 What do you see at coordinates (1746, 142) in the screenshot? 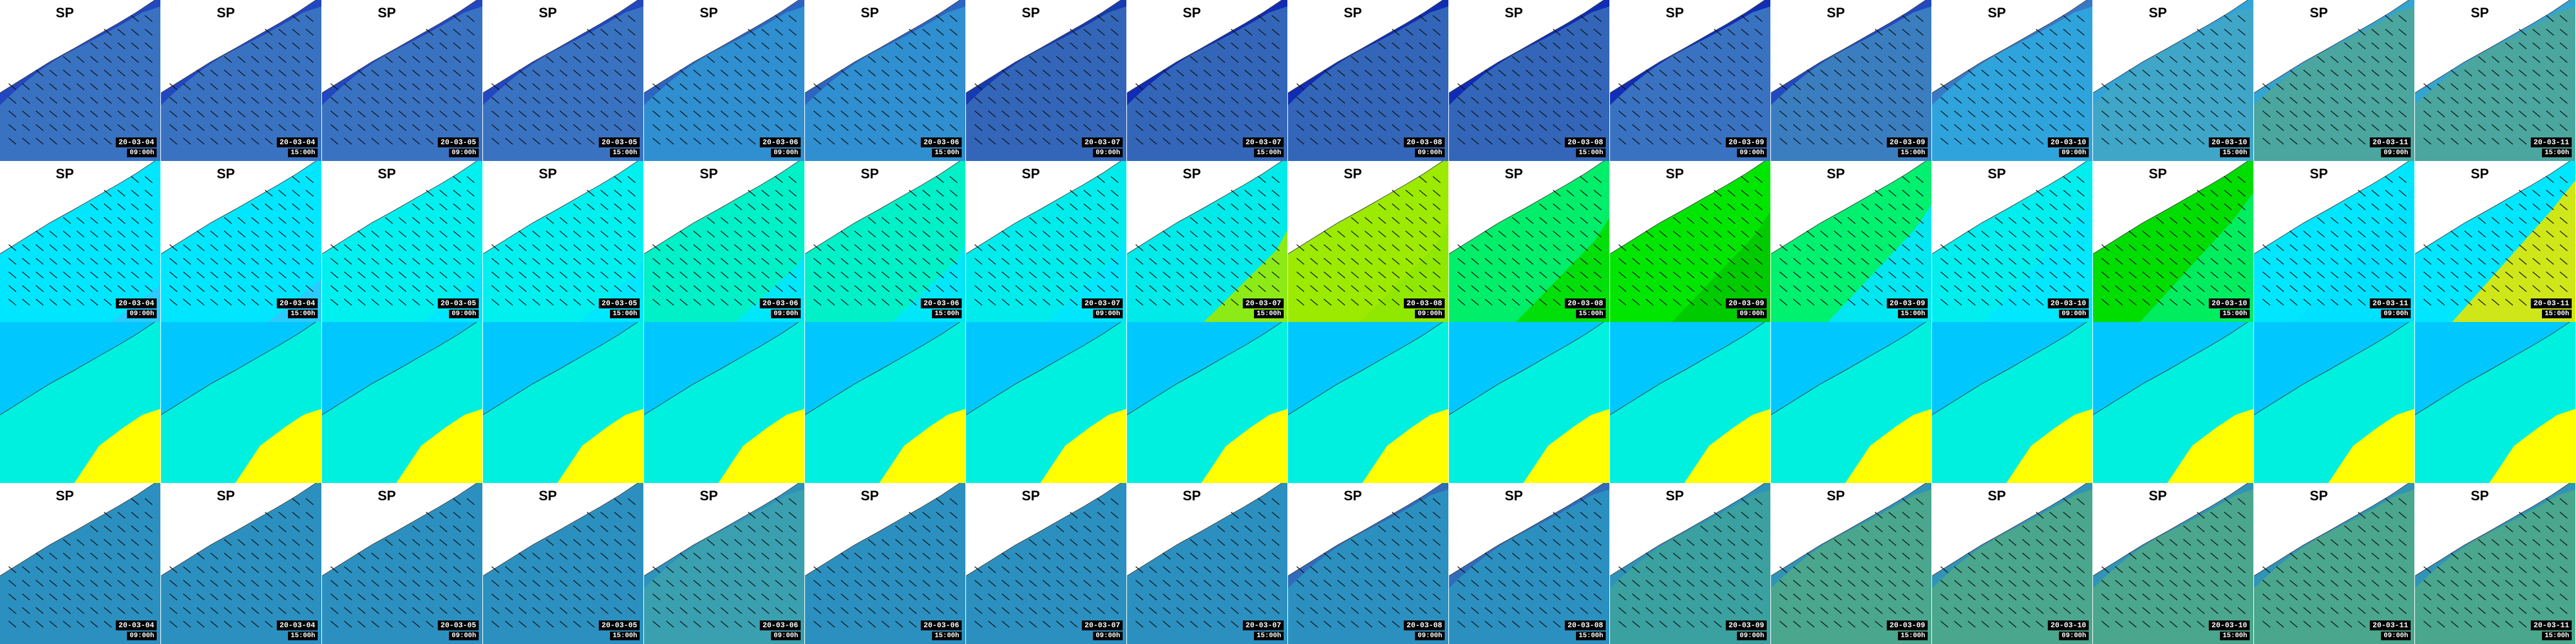
I see `frame-date: 20-03-09` at bounding box center [1746, 142].